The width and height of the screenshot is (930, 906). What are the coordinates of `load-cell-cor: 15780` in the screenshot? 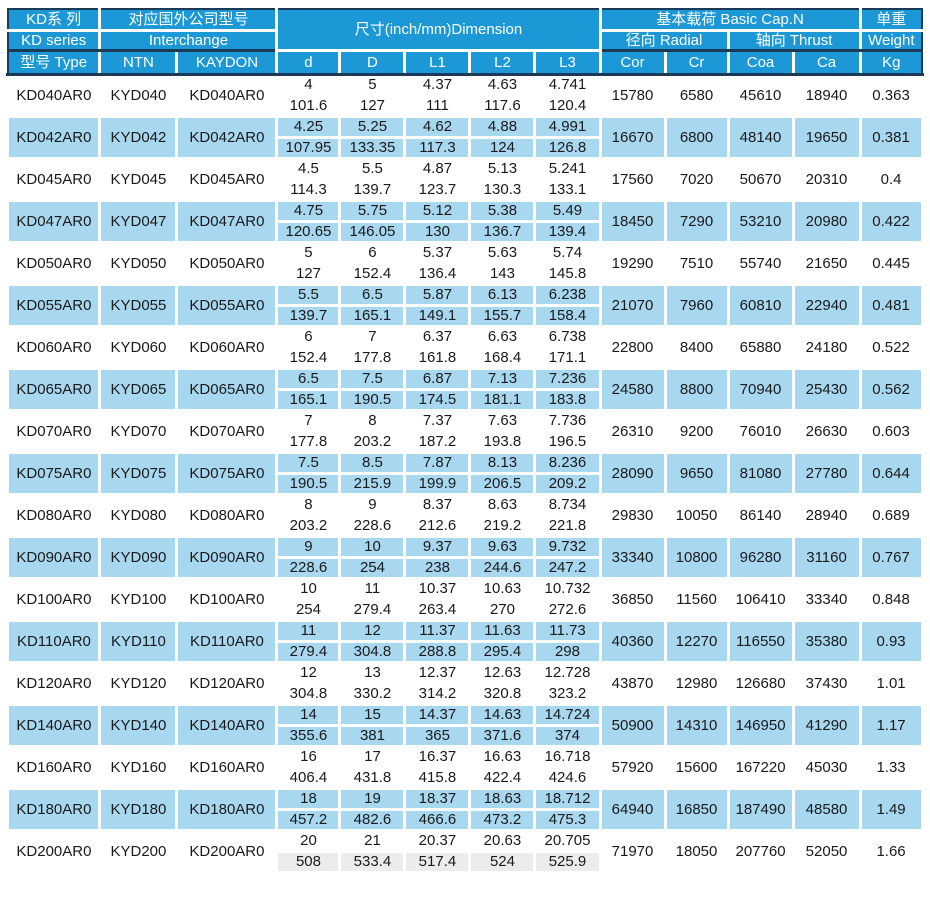 It's located at (632, 95).